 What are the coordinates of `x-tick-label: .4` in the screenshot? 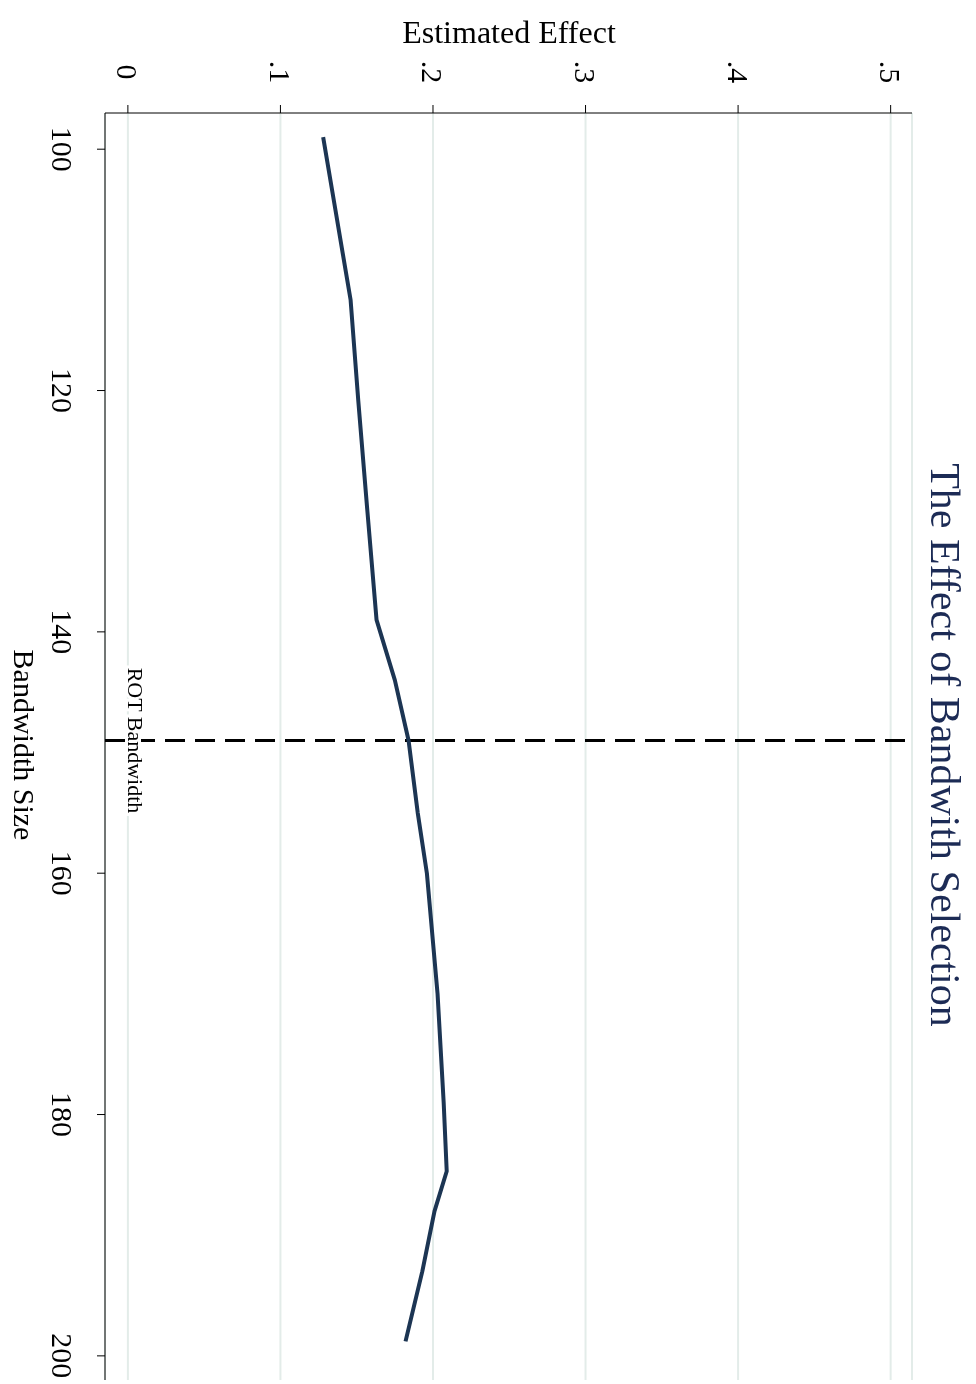 It's located at (738, 72).